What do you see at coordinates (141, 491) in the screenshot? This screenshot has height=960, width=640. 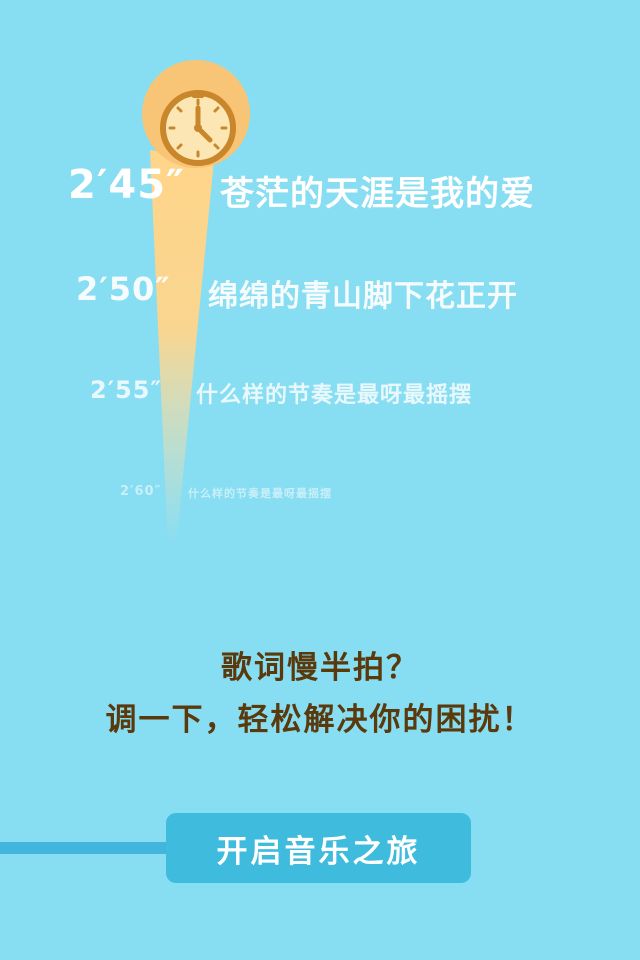 I see `lyric-time: 2′60″` at bounding box center [141, 491].